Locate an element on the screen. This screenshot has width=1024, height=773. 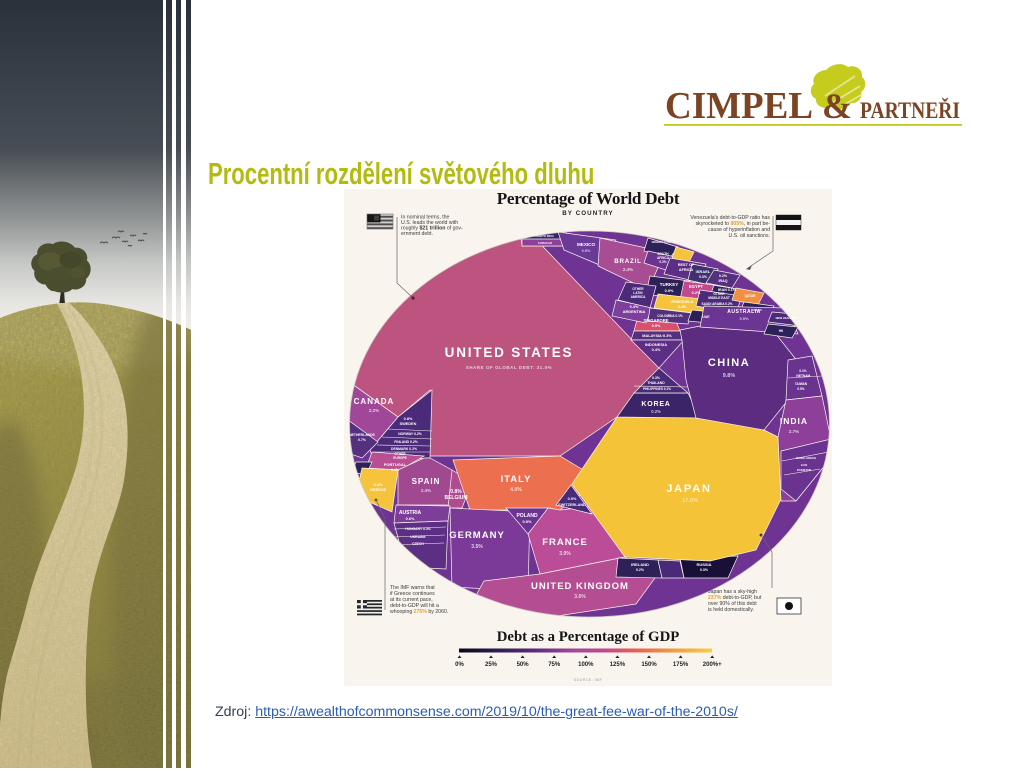
svg-text: GREECE is located at coordinates (378, 490).